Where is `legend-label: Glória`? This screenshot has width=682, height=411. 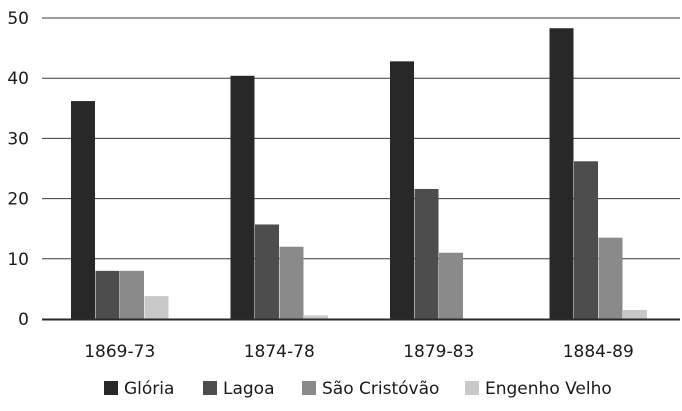 legend-label: Glória is located at coordinates (149, 389).